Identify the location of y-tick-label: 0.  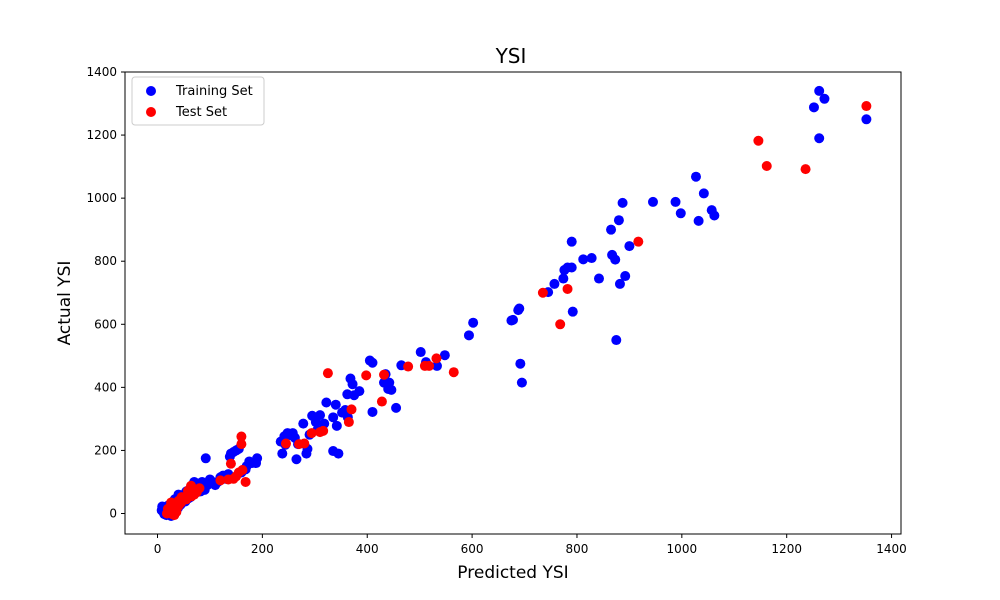
(113, 514).